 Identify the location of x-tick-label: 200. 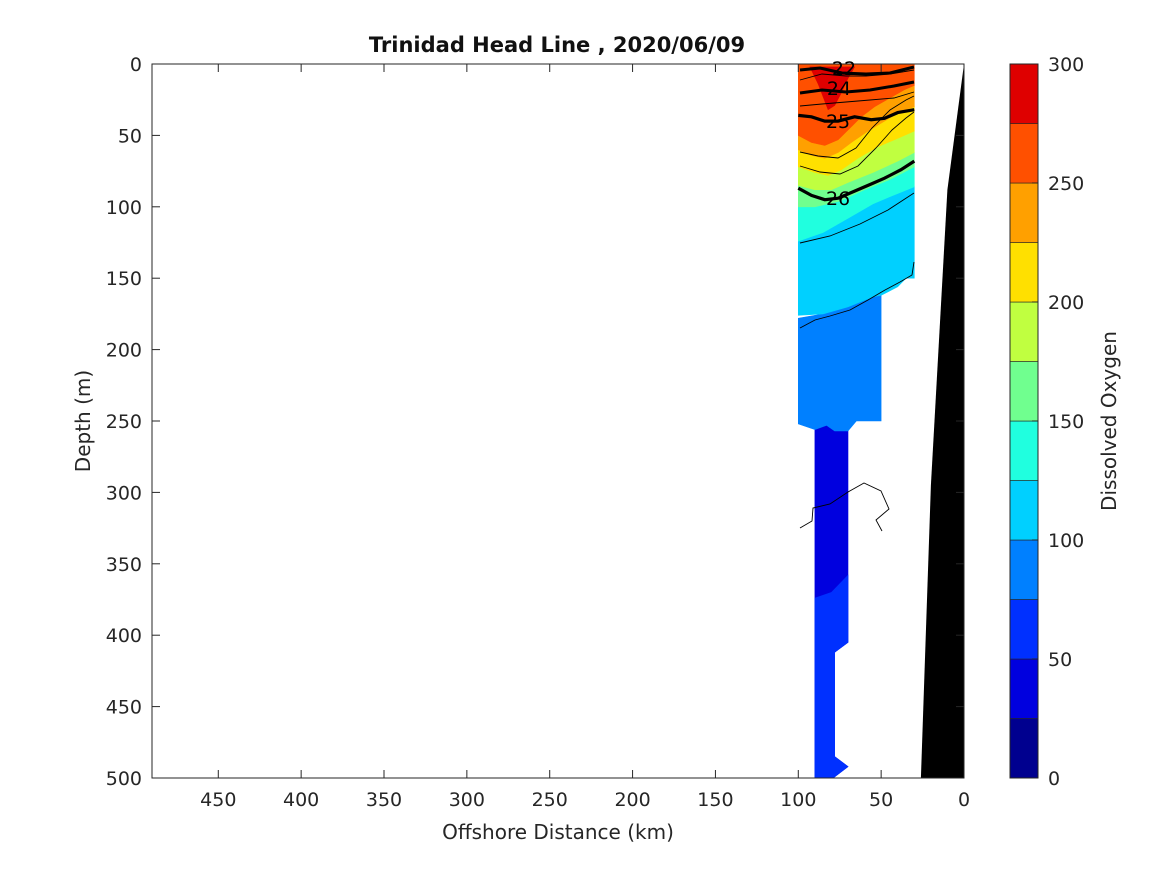
(632, 800).